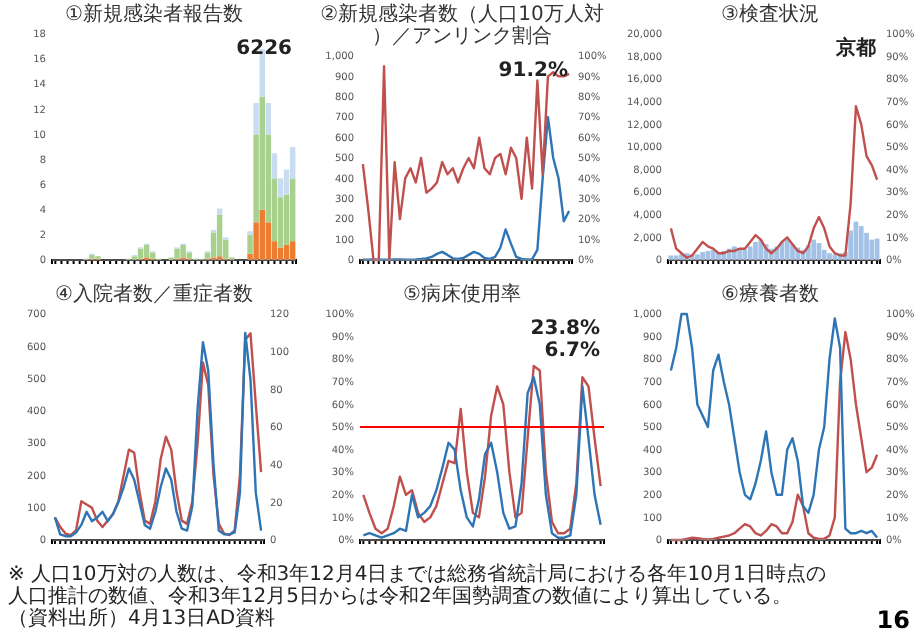 The width and height of the screenshot is (924, 640). I want to click on chart-title: ⑥療養者数, so click(770, 294).